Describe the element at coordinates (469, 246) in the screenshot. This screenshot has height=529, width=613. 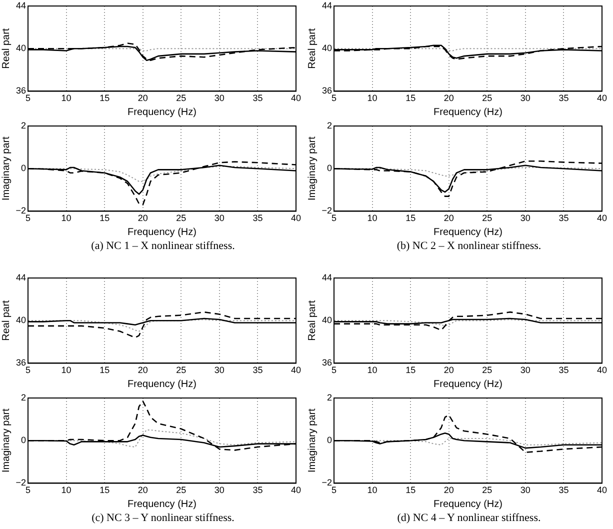
I see `text: (b) NC 2 – X nonlinear stiffness.` at that location.